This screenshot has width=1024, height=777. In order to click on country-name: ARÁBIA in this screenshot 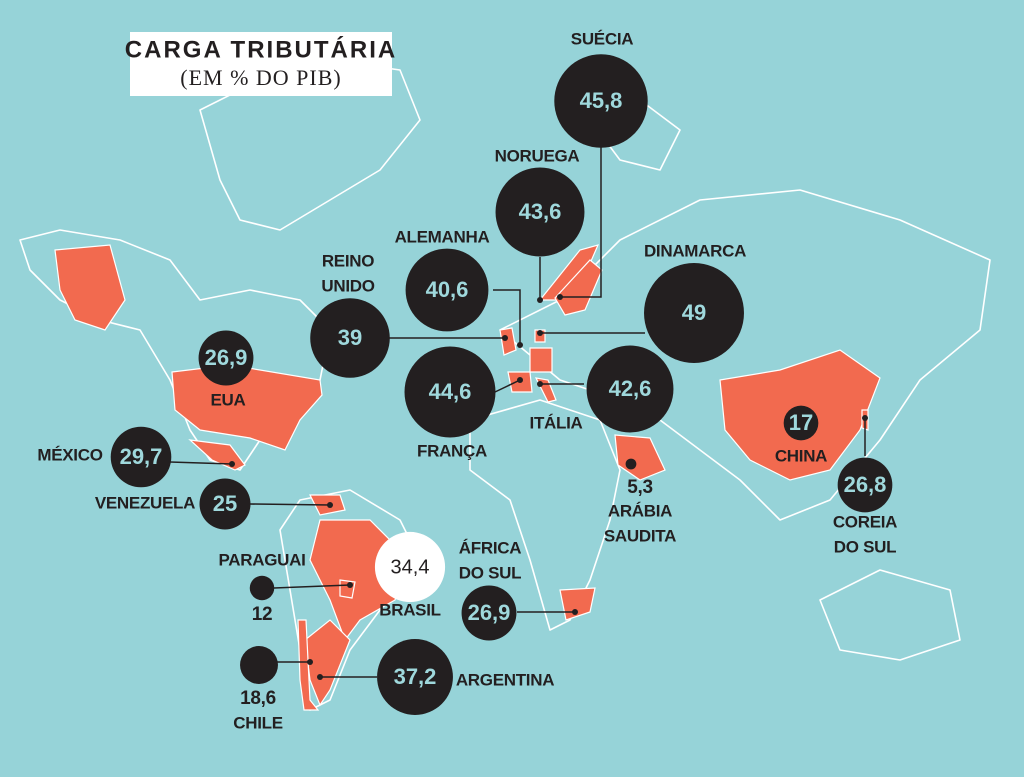, I will do `click(640, 510)`.